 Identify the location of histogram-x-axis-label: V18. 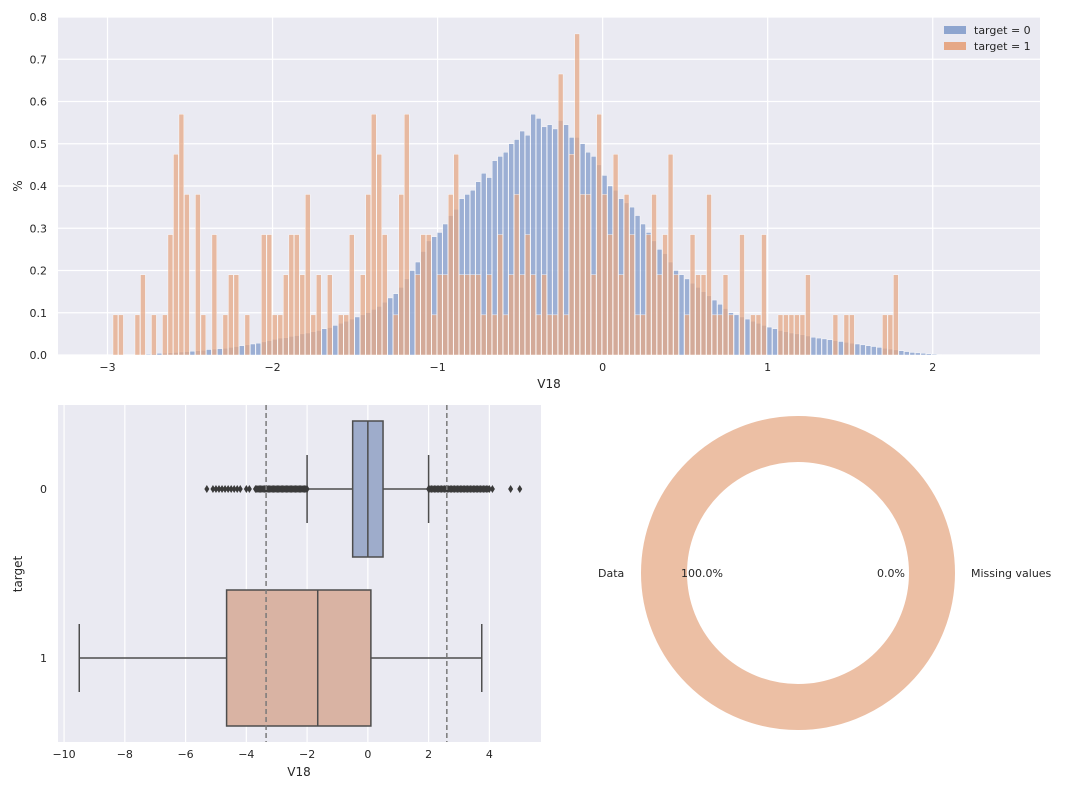
(548, 384).